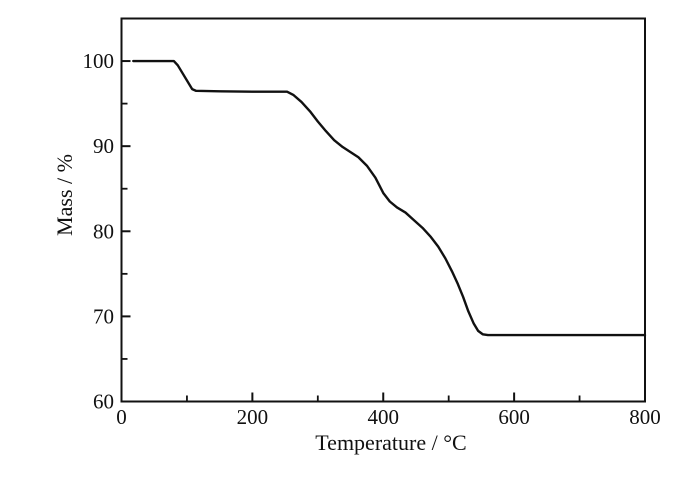 This screenshot has height=481, width=700. Describe the element at coordinates (384, 417) in the screenshot. I see `x-tick-label: 400` at that location.